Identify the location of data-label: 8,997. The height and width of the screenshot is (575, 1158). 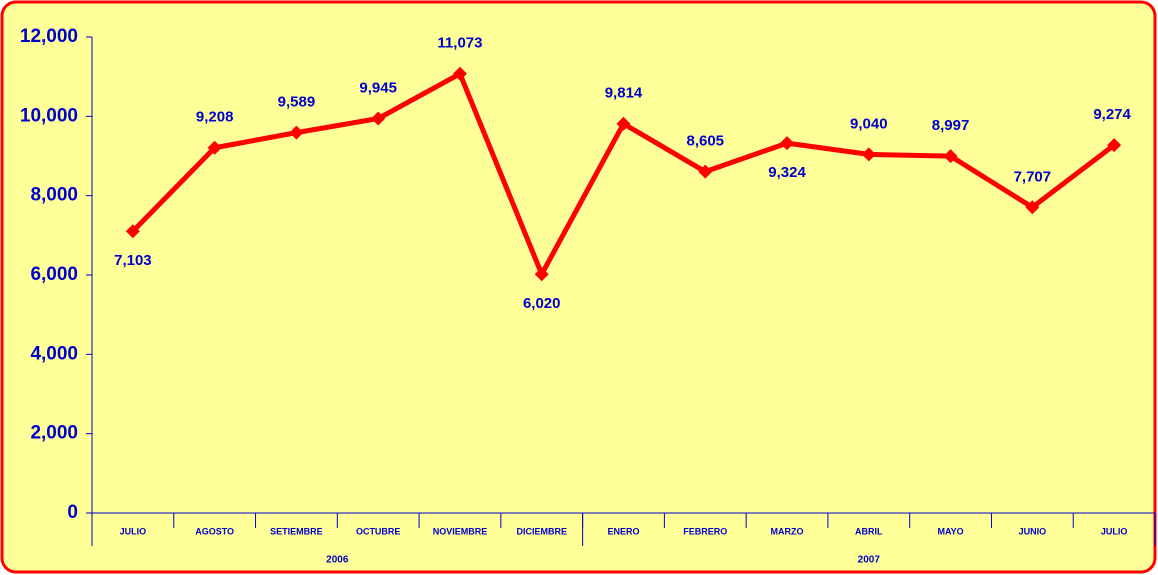
(951, 125).